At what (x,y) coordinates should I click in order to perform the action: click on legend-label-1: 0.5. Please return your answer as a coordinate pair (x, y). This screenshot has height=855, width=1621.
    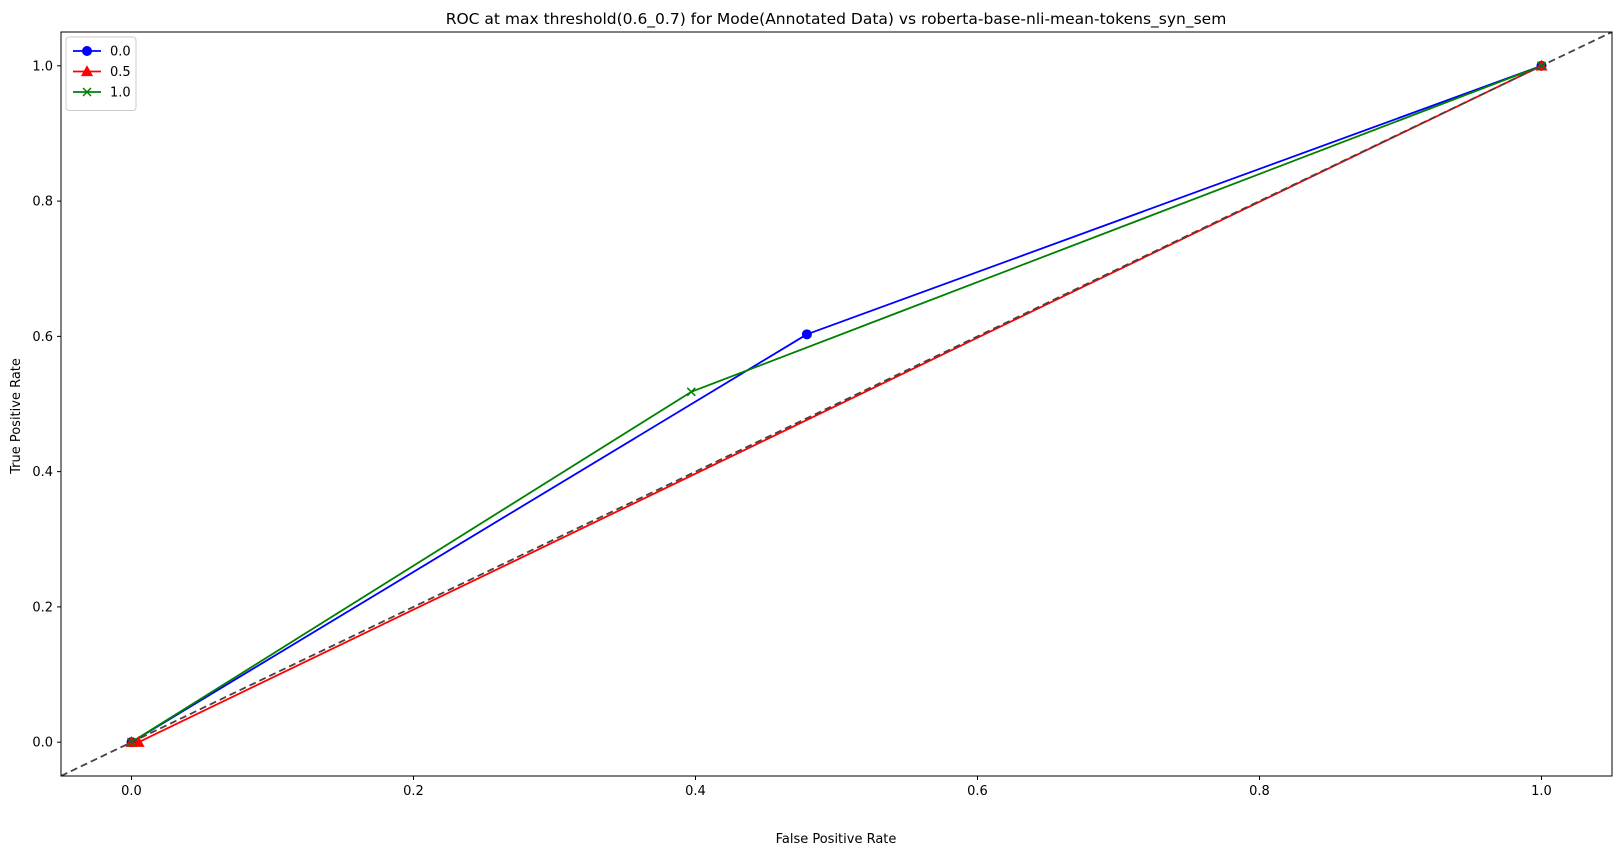
    Looking at the image, I should click on (120, 72).